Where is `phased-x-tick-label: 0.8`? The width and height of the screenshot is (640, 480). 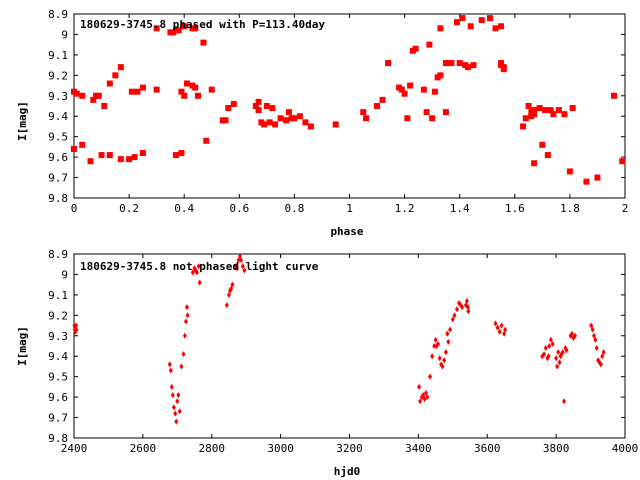 phased-x-tick-label: 0.8 is located at coordinates (294, 208).